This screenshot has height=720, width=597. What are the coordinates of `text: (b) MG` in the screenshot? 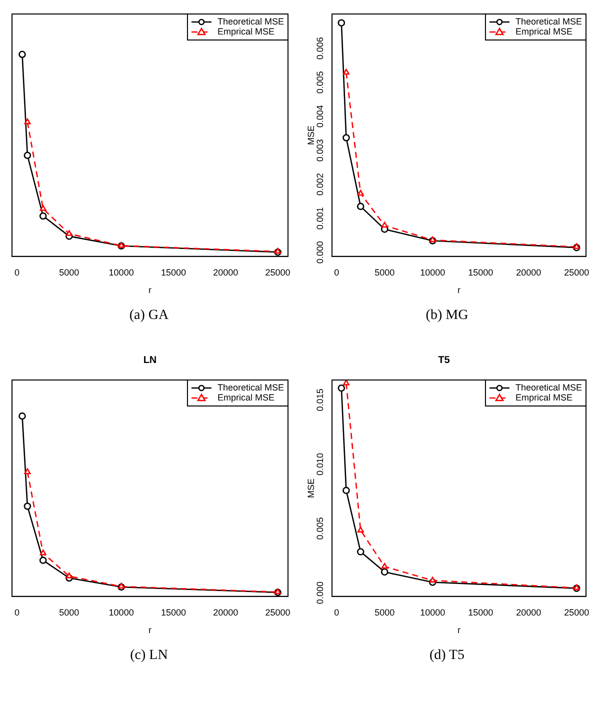 It's located at (447, 316).